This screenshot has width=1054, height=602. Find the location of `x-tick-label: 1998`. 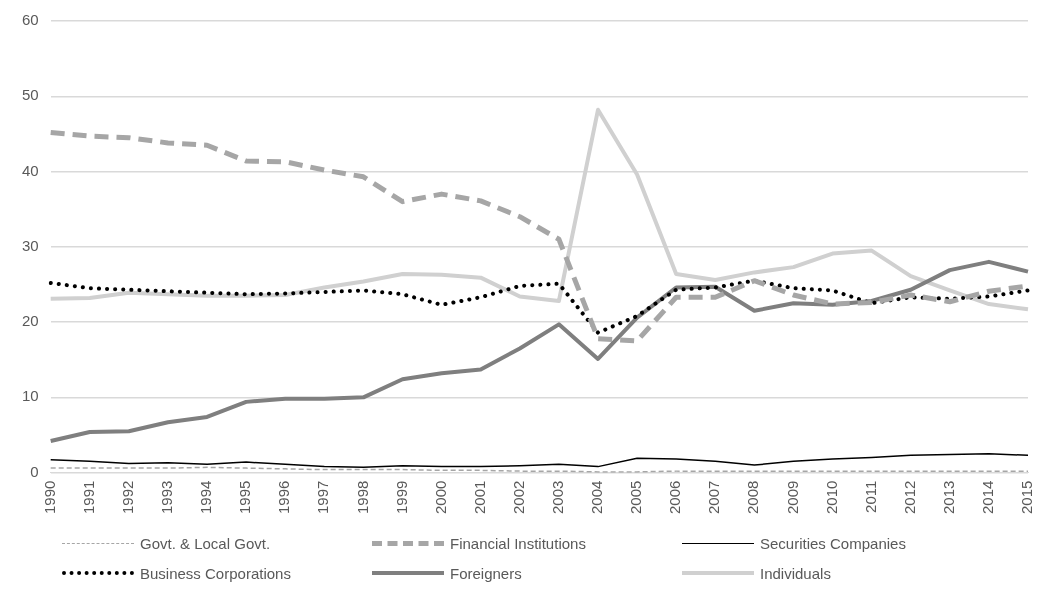

x-tick-label: 1998 is located at coordinates (362, 497).